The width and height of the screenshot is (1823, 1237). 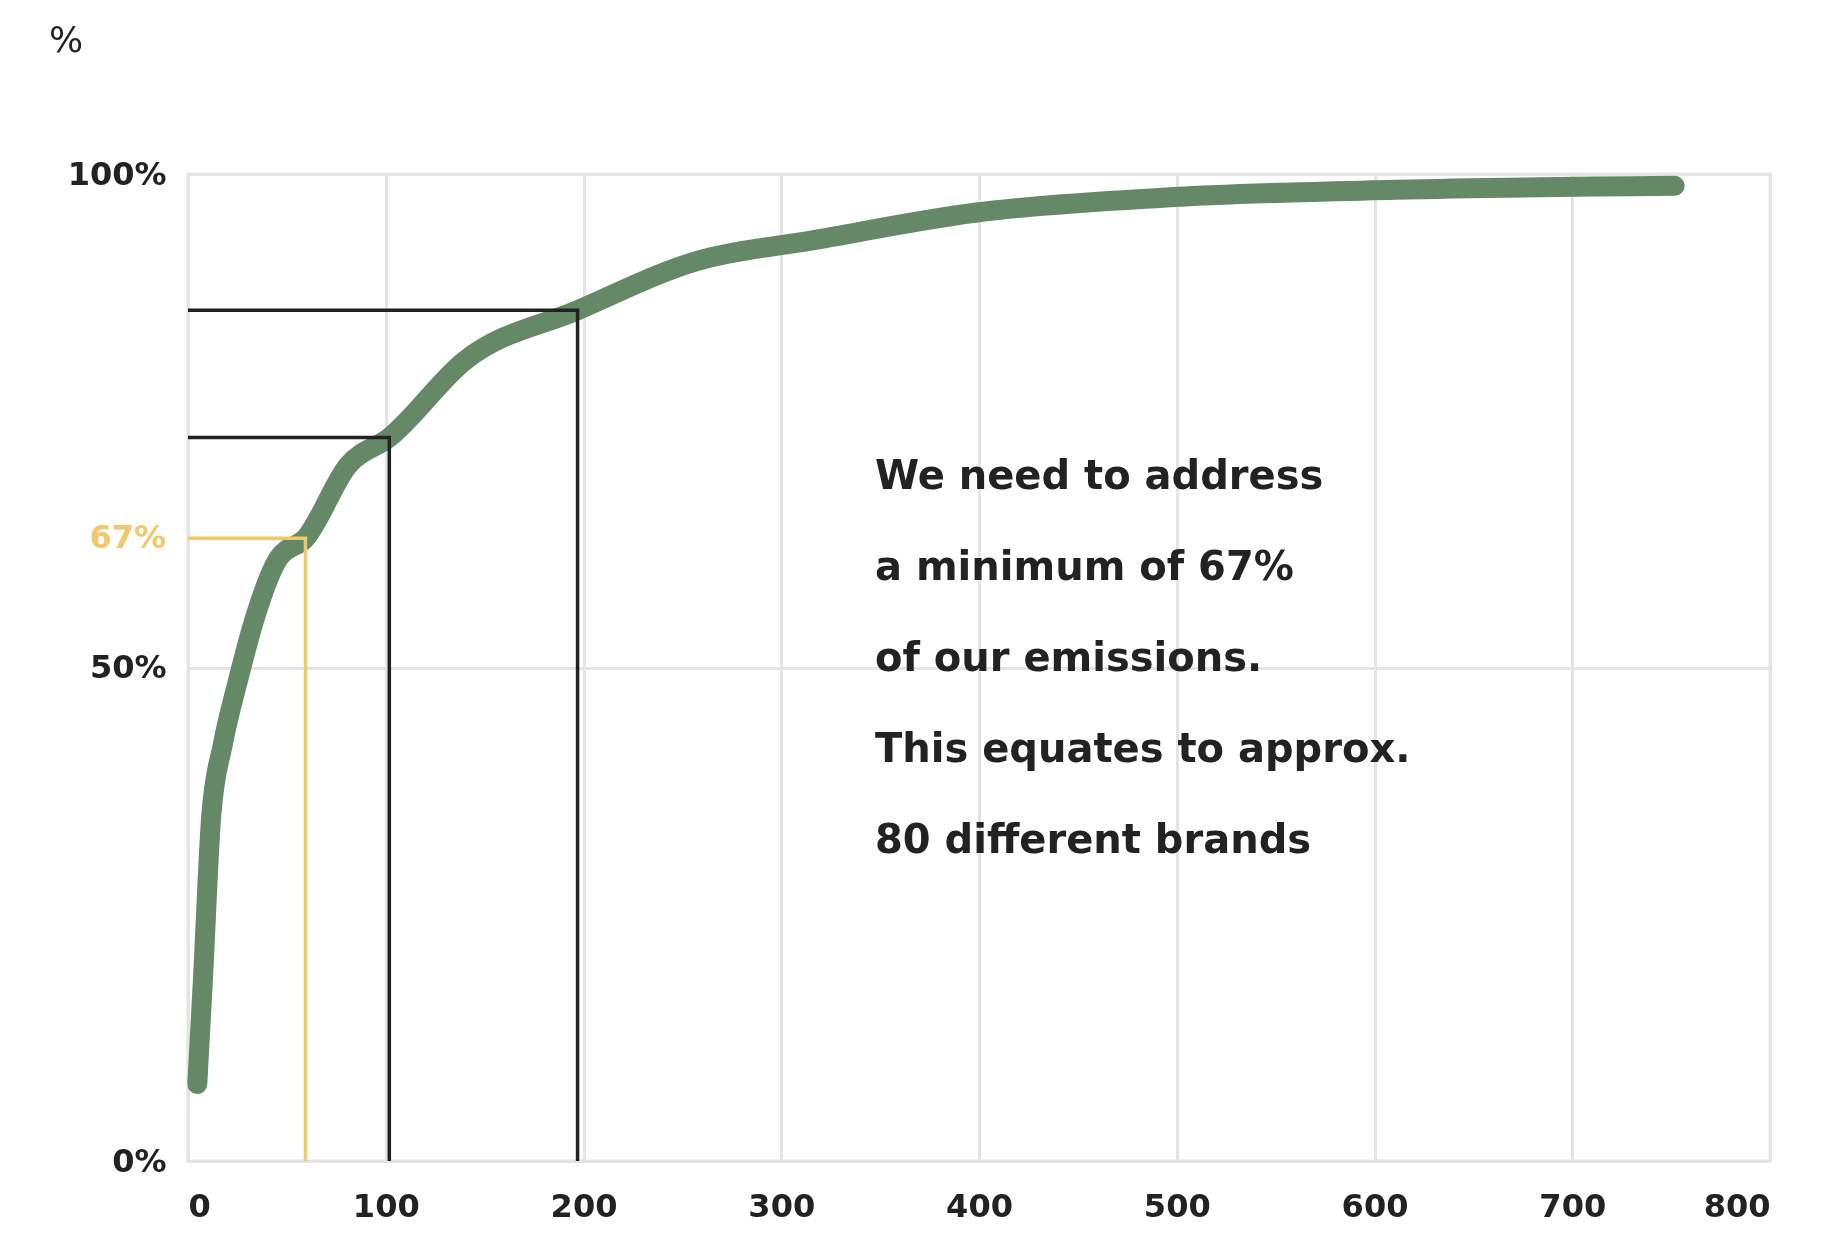 I want to click on y-tick-label: 0%, so click(x=139, y=1160).